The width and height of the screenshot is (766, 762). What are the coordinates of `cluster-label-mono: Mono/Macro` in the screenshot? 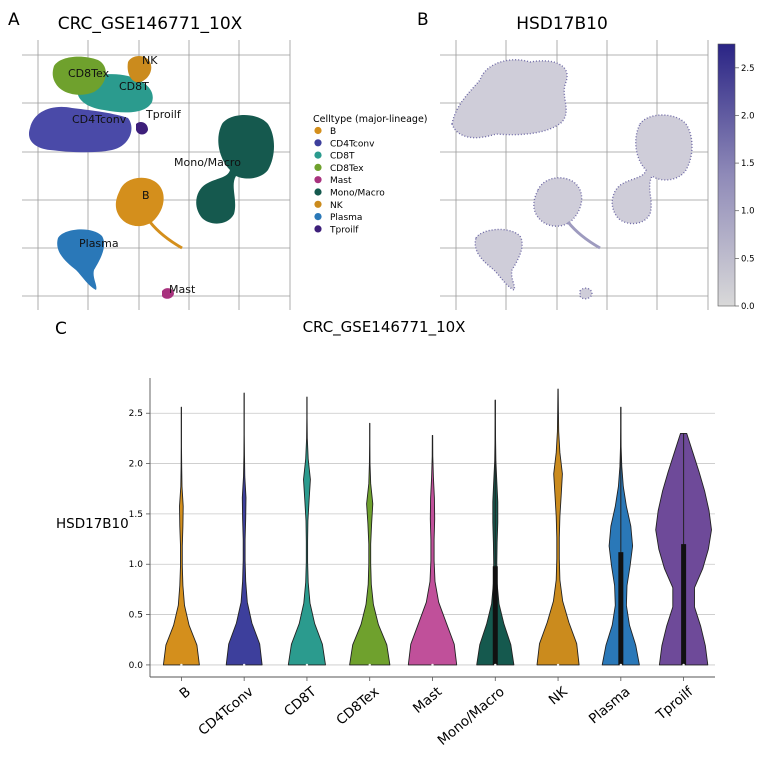 It's located at (207, 162).